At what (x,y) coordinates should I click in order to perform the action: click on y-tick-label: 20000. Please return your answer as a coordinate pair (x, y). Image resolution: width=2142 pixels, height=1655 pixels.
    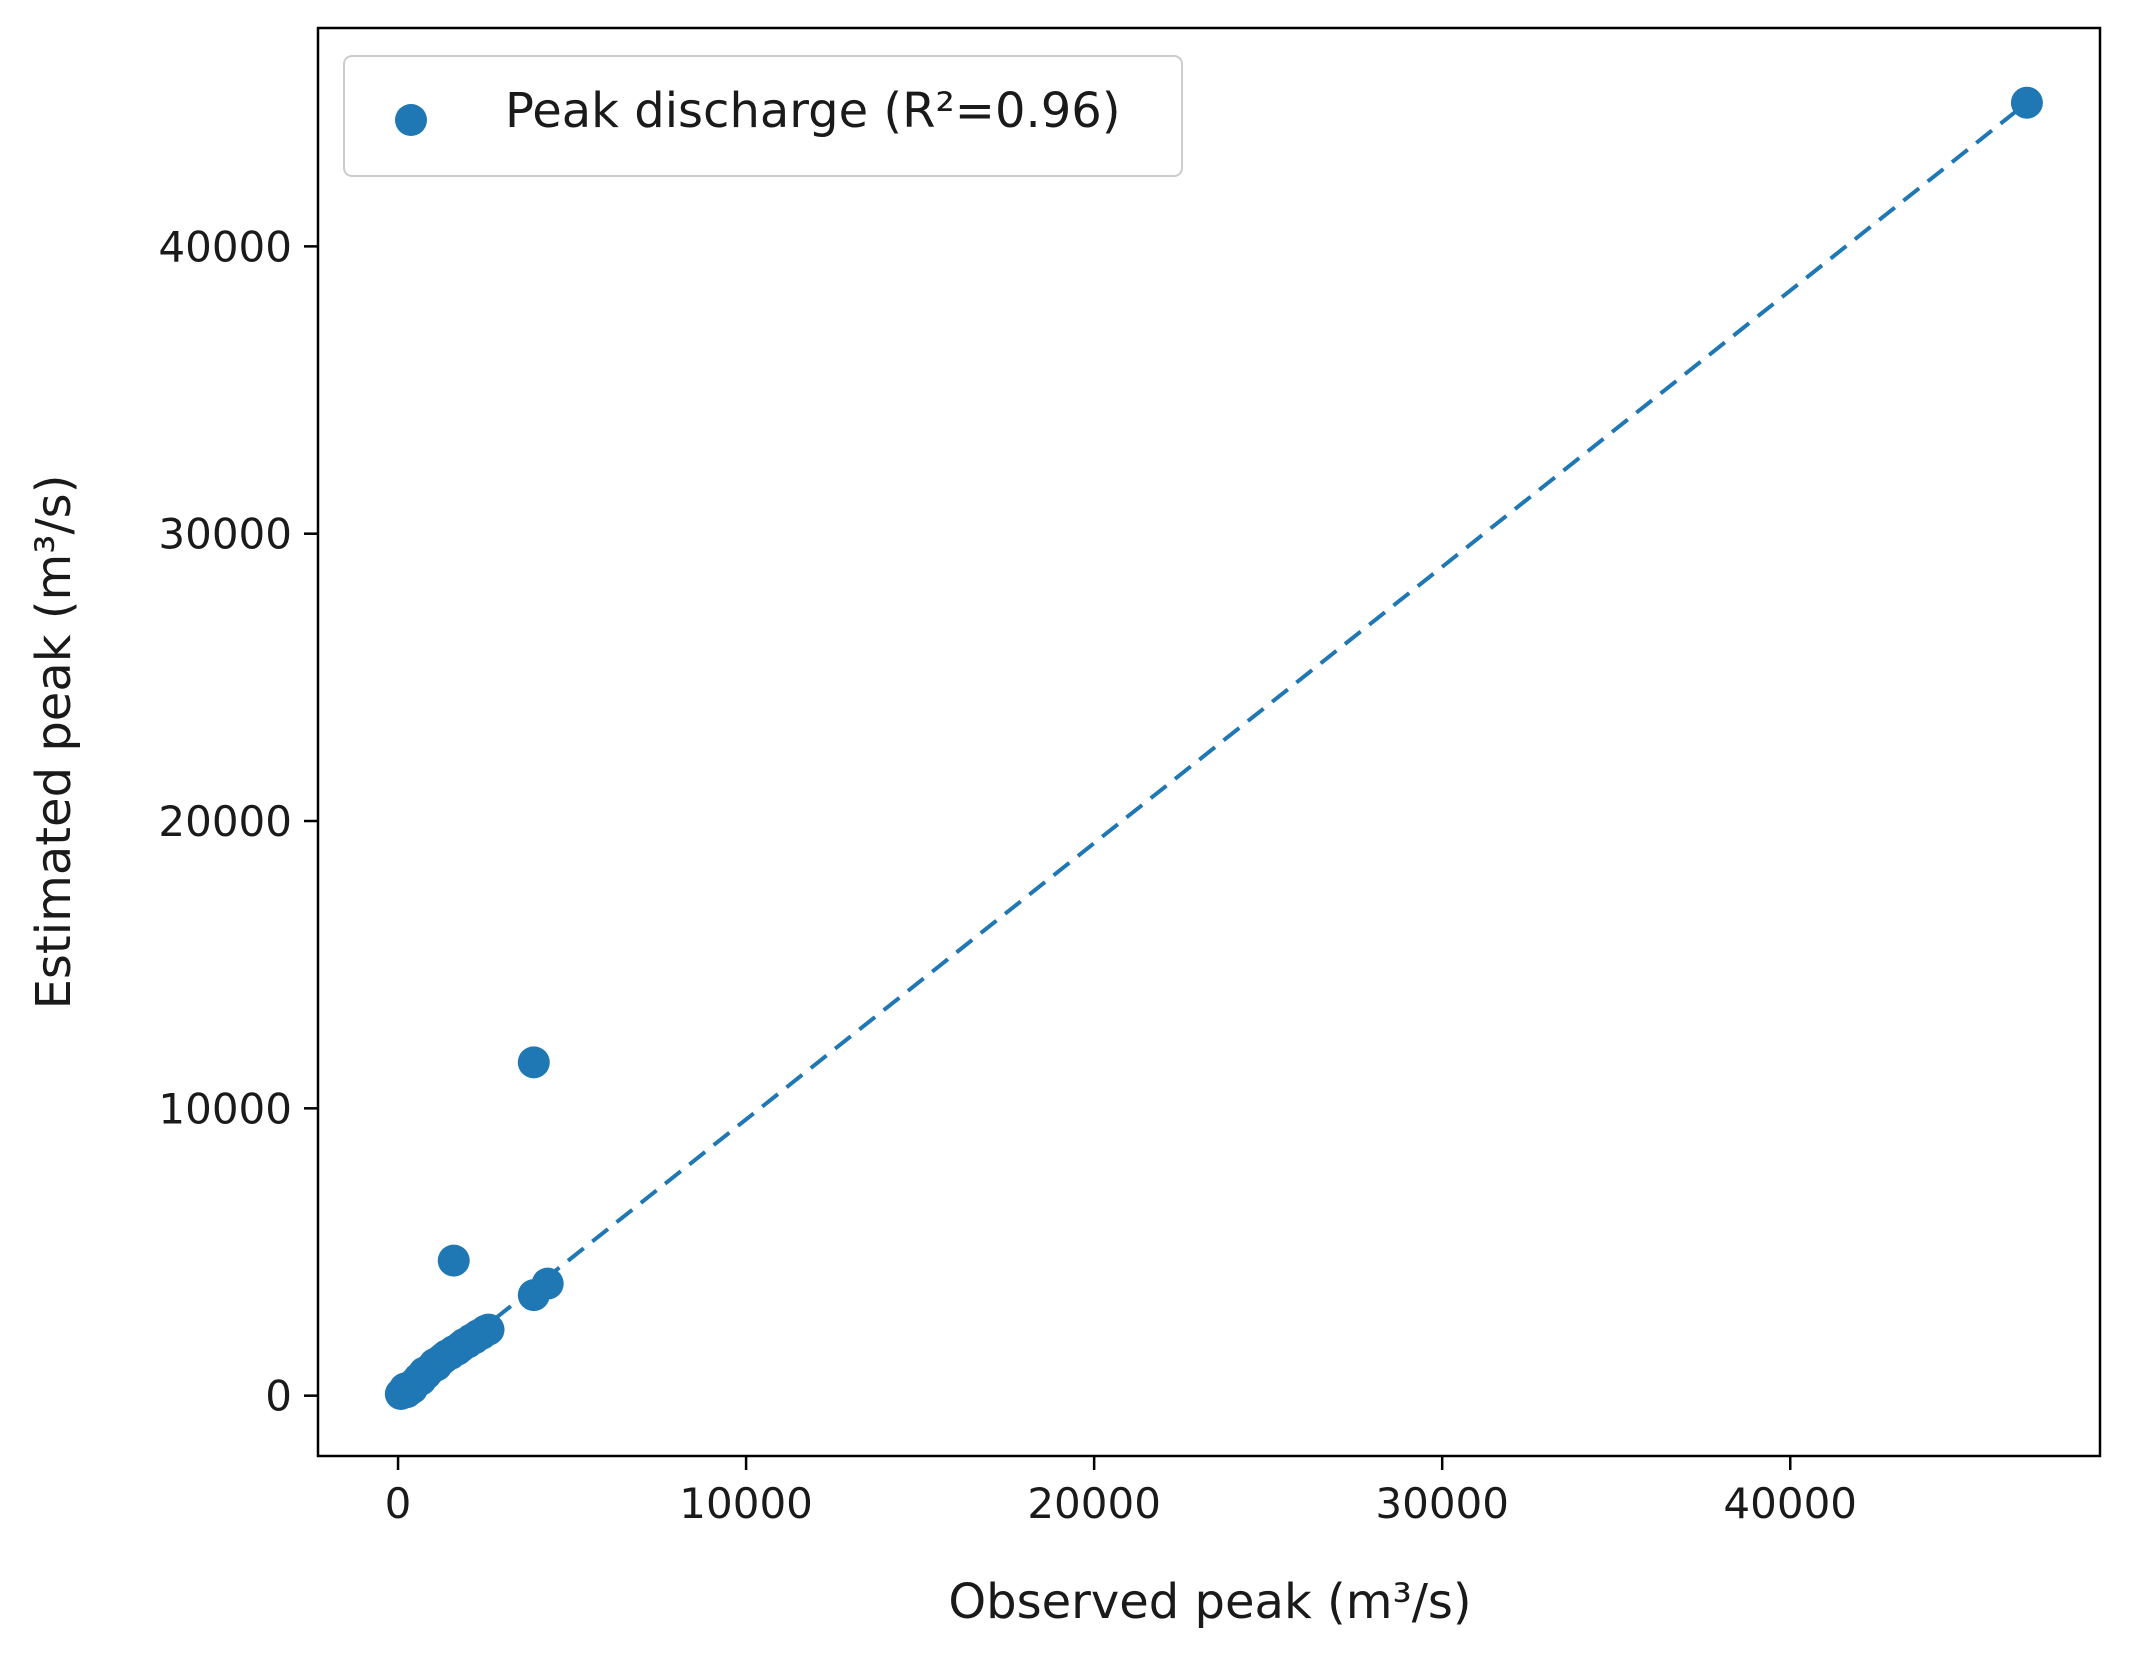
    Looking at the image, I should click on (225, 821).